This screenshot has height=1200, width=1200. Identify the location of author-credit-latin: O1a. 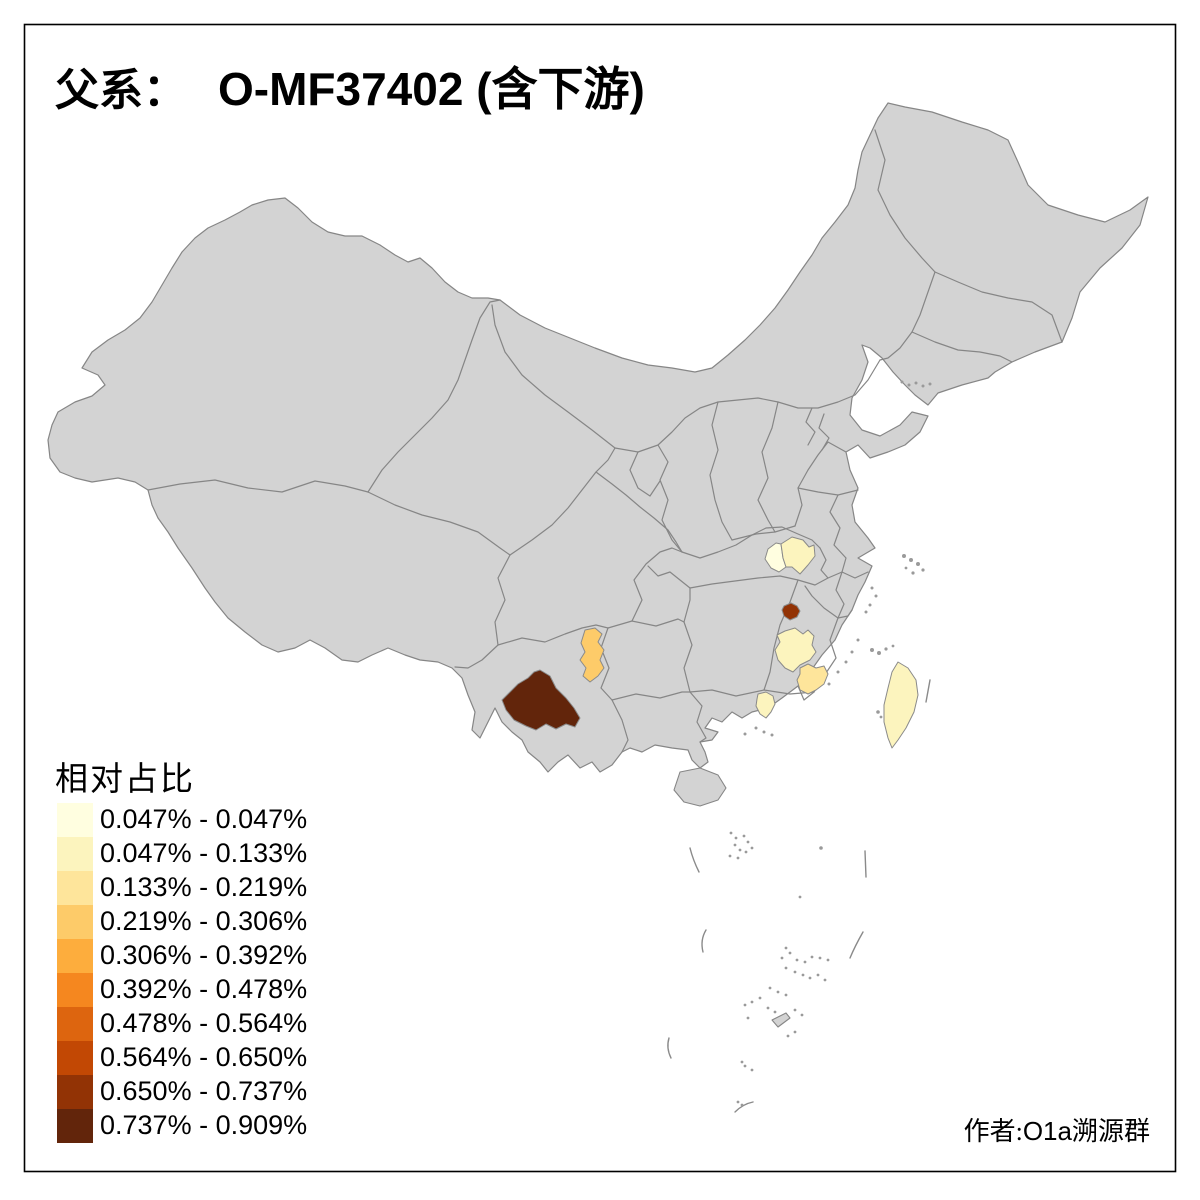
(1048, 1131).